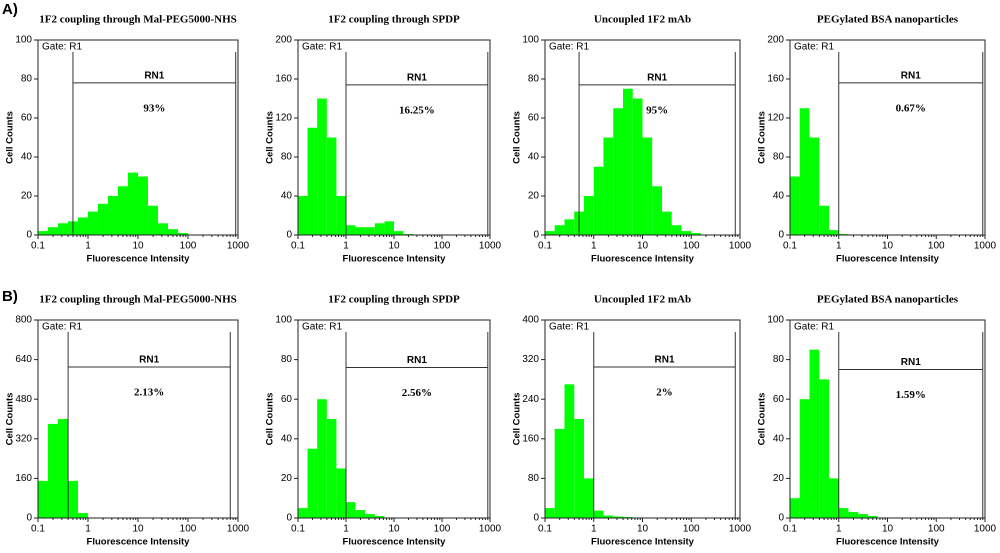 The width and height of the screenshot is (1000, 553). Describe the element at coordinates (138, 300) in the screenshot. I see `chart-title: 1F2 coupling through Mal-PEG5000-NHS` at that location.